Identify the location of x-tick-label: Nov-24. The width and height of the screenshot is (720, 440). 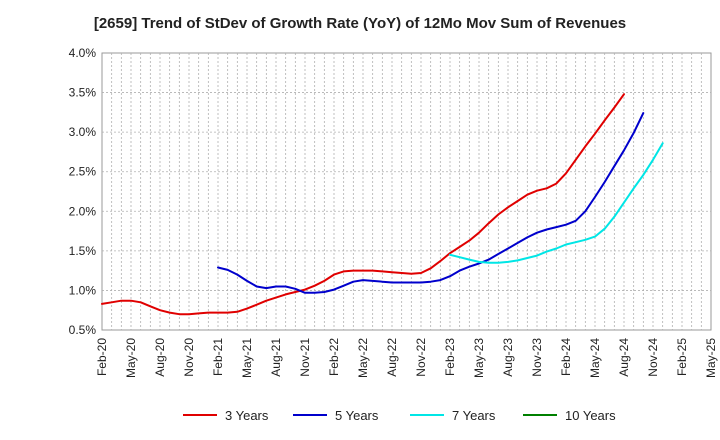
(653, 357).